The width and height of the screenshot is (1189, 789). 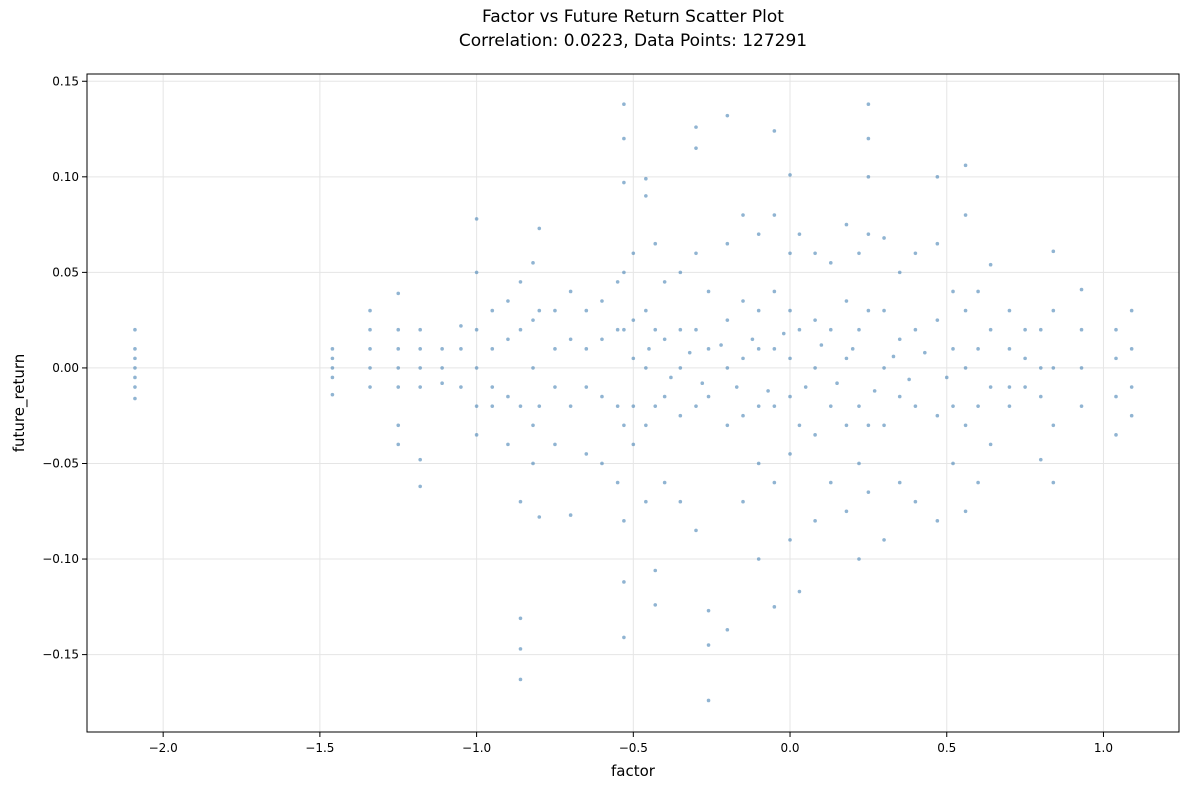 What do you see at coordinates (19, 403) in the screenshot?
I see `y-axis-label: future_return` at bounding box center [19, 403].